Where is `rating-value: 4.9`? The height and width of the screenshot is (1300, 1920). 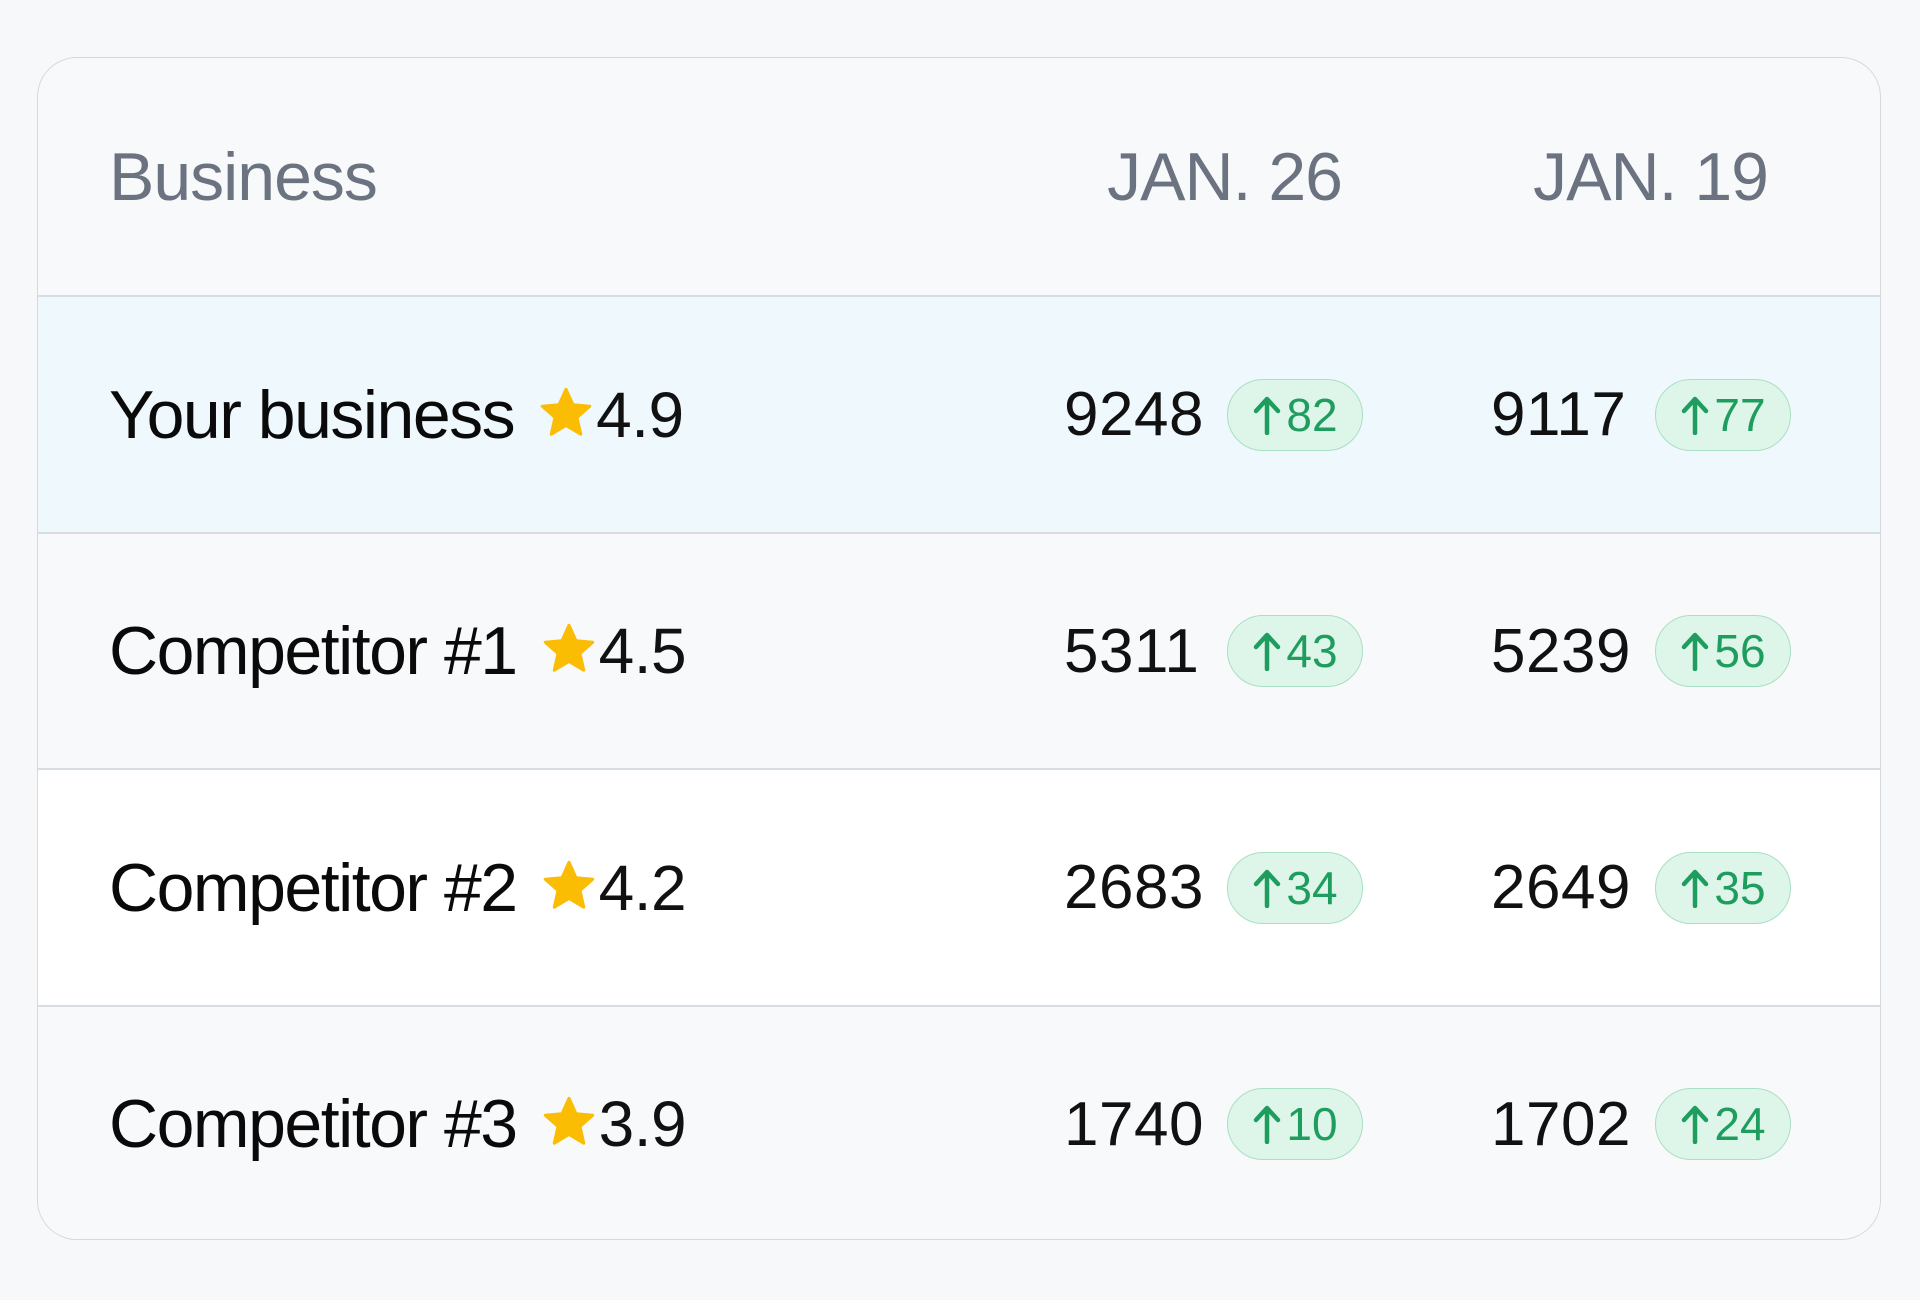
rating-value: 4.9 is located at coordinates (640, 414).